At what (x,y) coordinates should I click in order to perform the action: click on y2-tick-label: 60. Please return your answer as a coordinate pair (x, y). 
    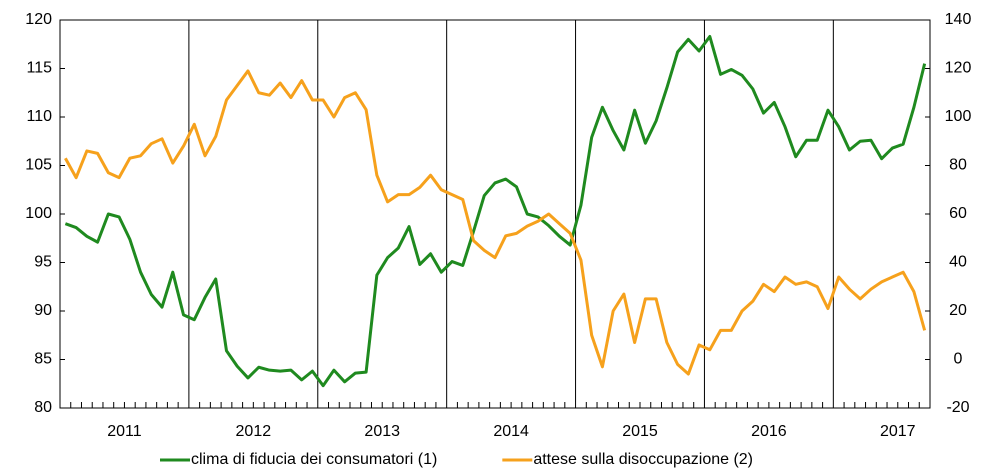
    Looking at the image, I should click on (958, 213).